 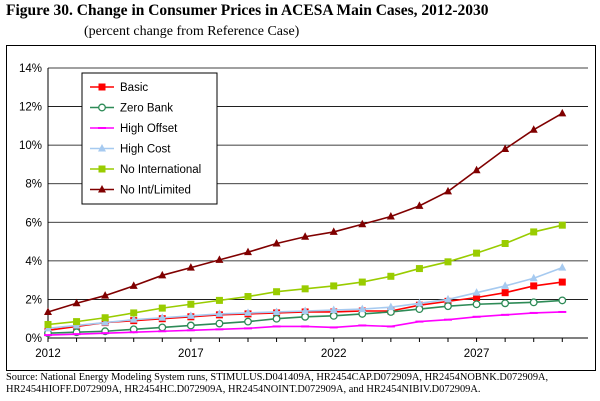 I want to click on legend-box, so click(x=149, y=138).